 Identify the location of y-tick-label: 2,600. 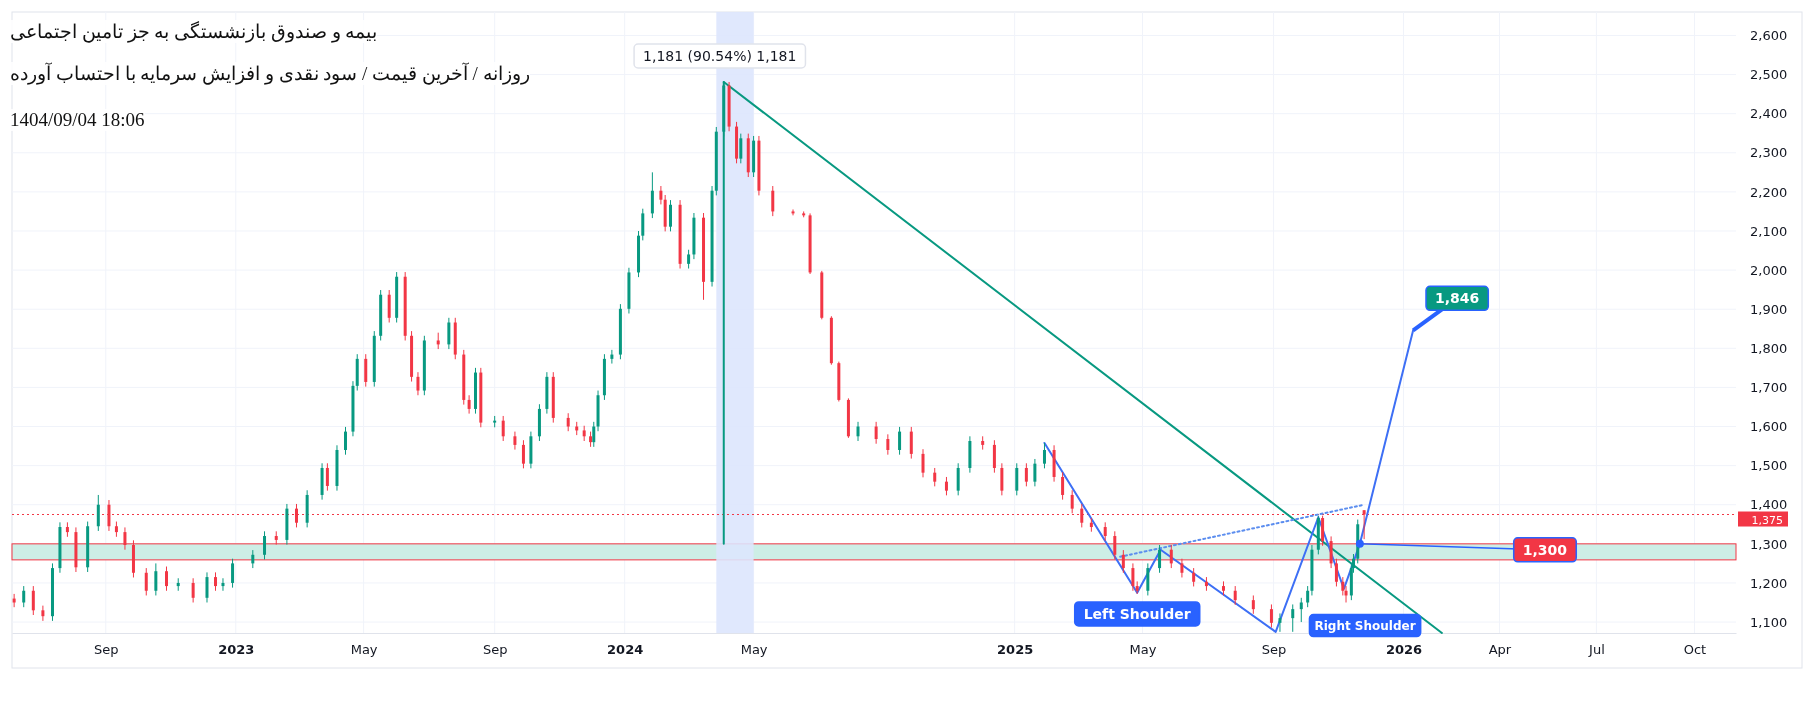
(1769, 36).